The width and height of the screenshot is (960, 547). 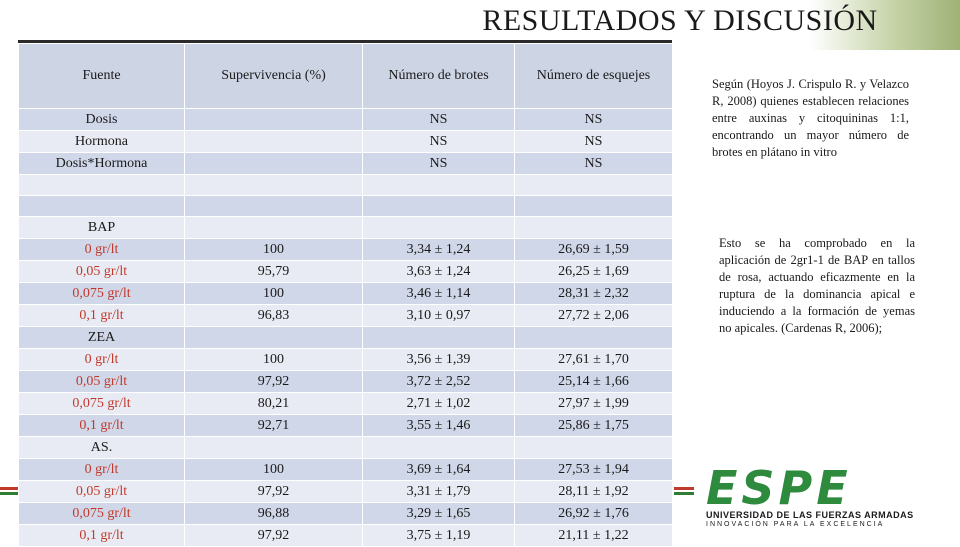 I want to click on survival-value: 80,21, so click(x=273, y=403).